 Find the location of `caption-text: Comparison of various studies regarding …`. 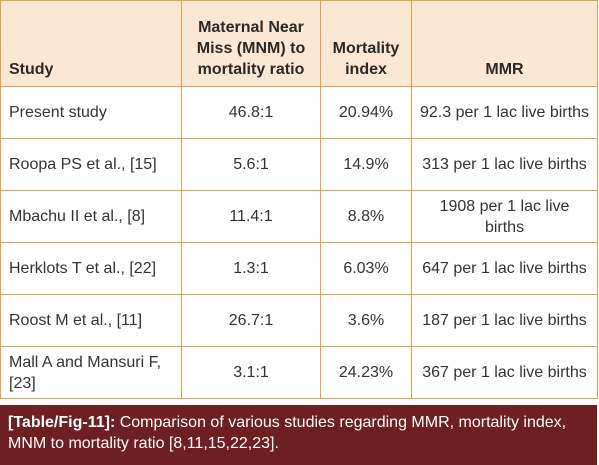

caption-text: Comparison of various studies regarding … is located at coordinates (287, 433).